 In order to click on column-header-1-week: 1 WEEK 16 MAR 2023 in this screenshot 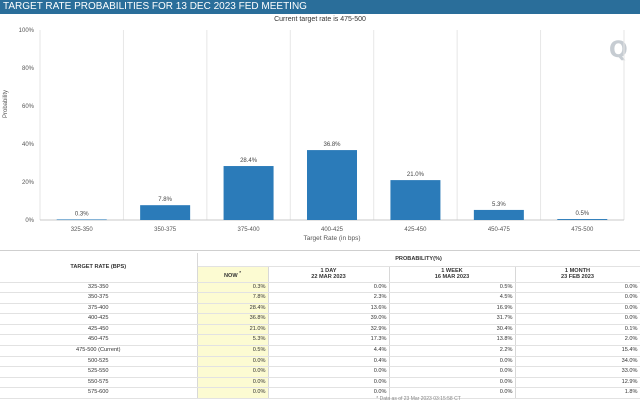, I will do `click(452, 274)`.